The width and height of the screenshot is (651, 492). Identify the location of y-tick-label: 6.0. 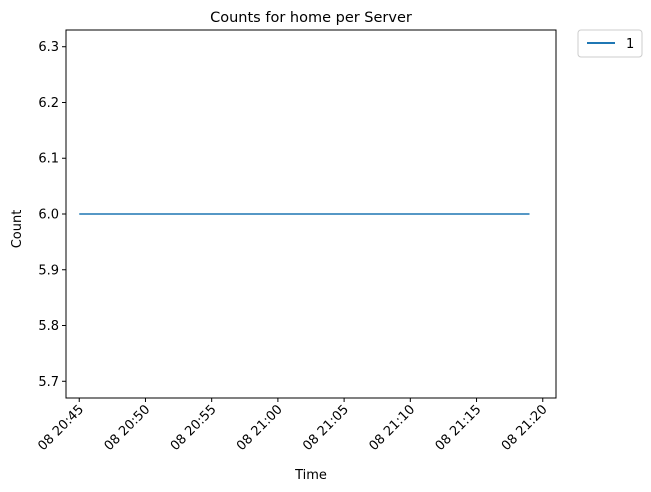
(48, 215).